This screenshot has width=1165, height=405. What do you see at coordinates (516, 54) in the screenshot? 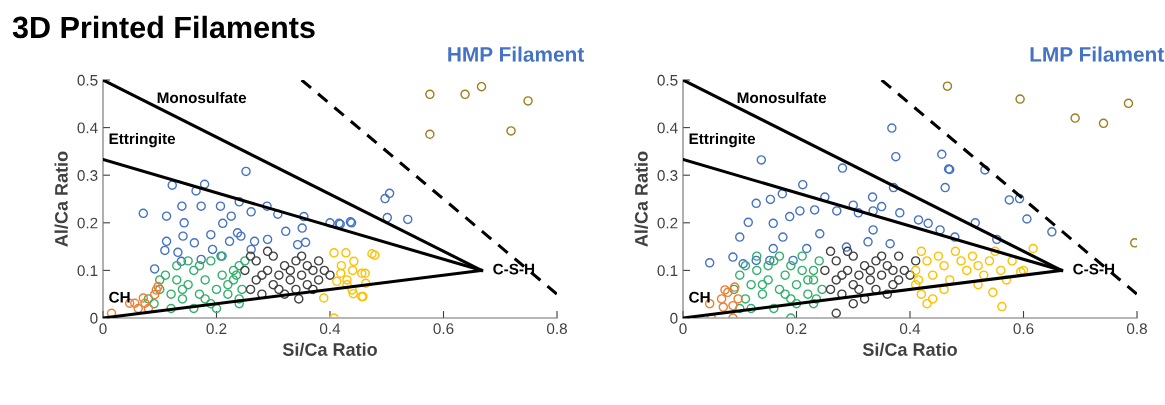
I see `chart-title: HMP Filament` at bounding box center [516, 54].